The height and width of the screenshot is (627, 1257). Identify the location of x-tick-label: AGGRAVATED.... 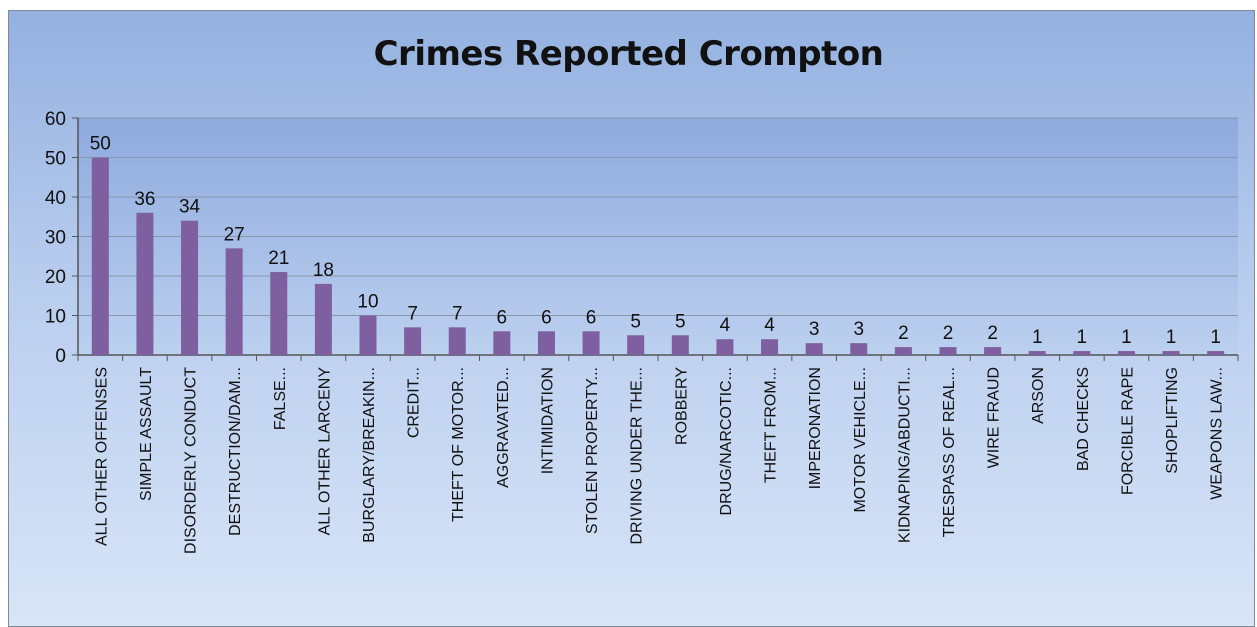
(503, 427).